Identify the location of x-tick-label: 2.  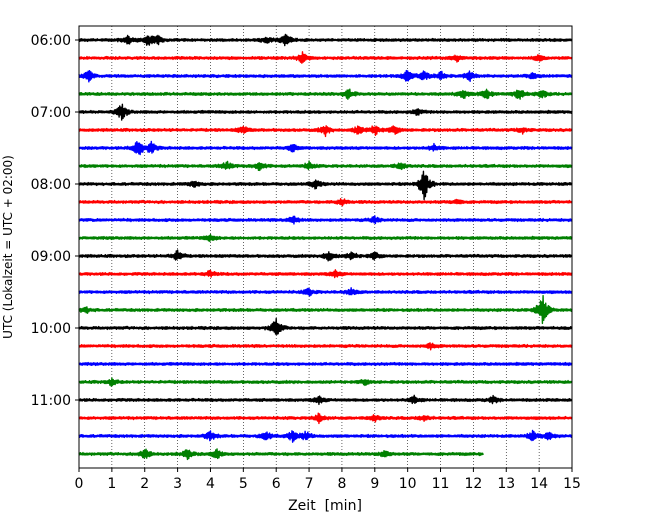
(144, 484).